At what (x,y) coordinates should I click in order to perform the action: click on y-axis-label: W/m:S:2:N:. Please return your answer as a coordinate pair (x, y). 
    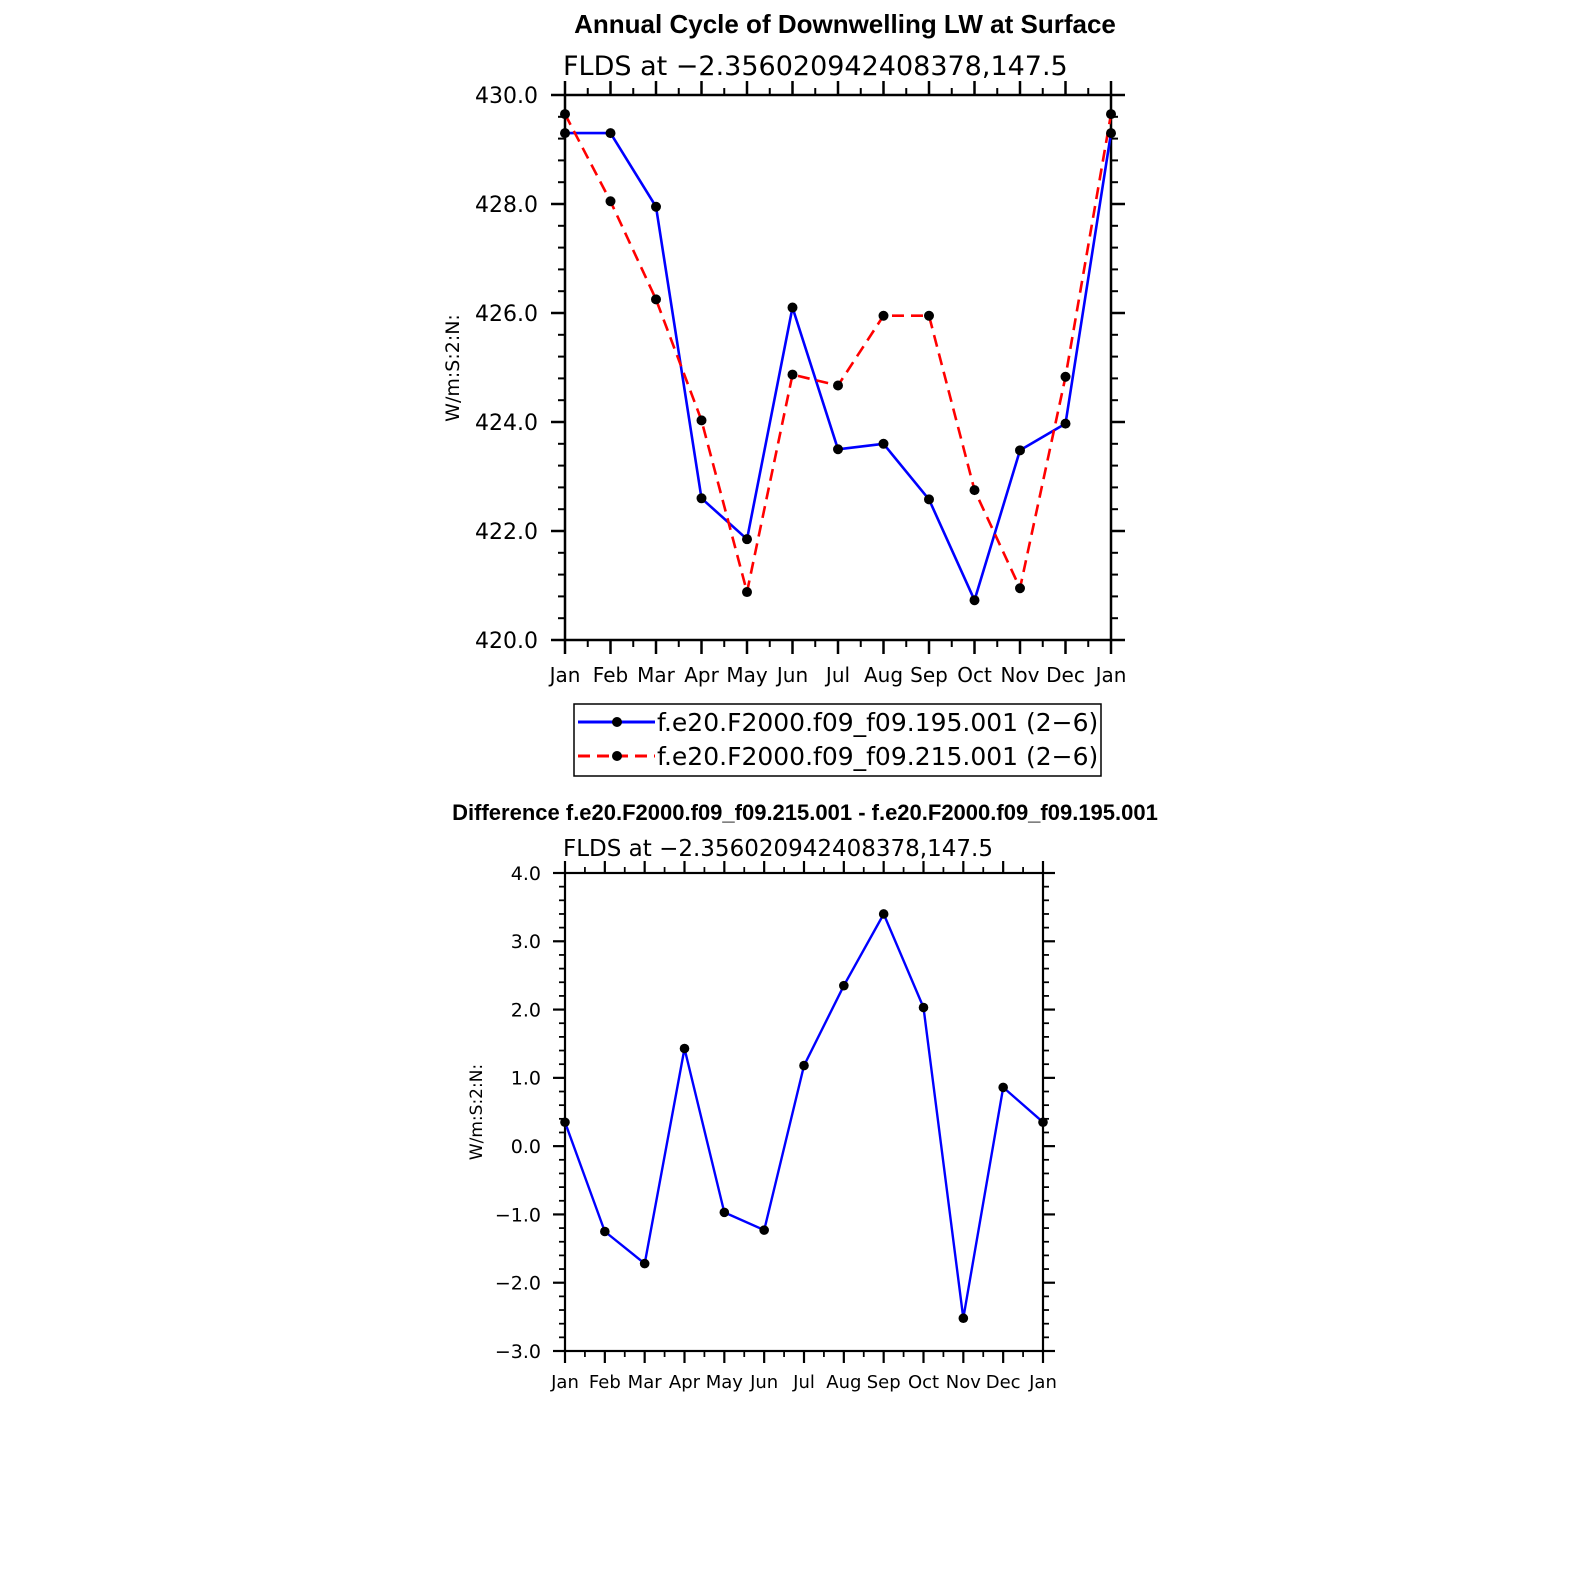
    Looking at the image, I should click on (453, 368).